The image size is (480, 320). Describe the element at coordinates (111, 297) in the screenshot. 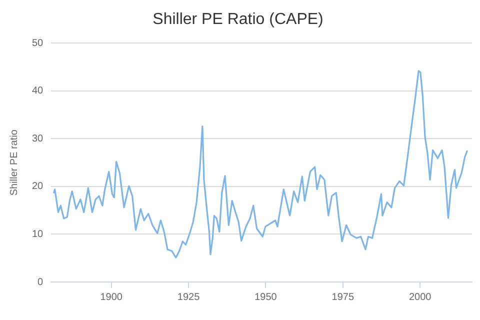

I see `x-tick-label: 1900` at that location.